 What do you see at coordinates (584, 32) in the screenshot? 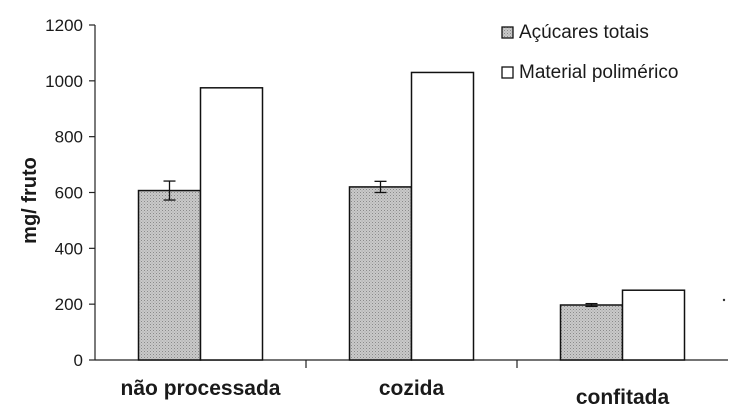
I see `legend-label: Açúcares totais` at bounding box center [584, 32].